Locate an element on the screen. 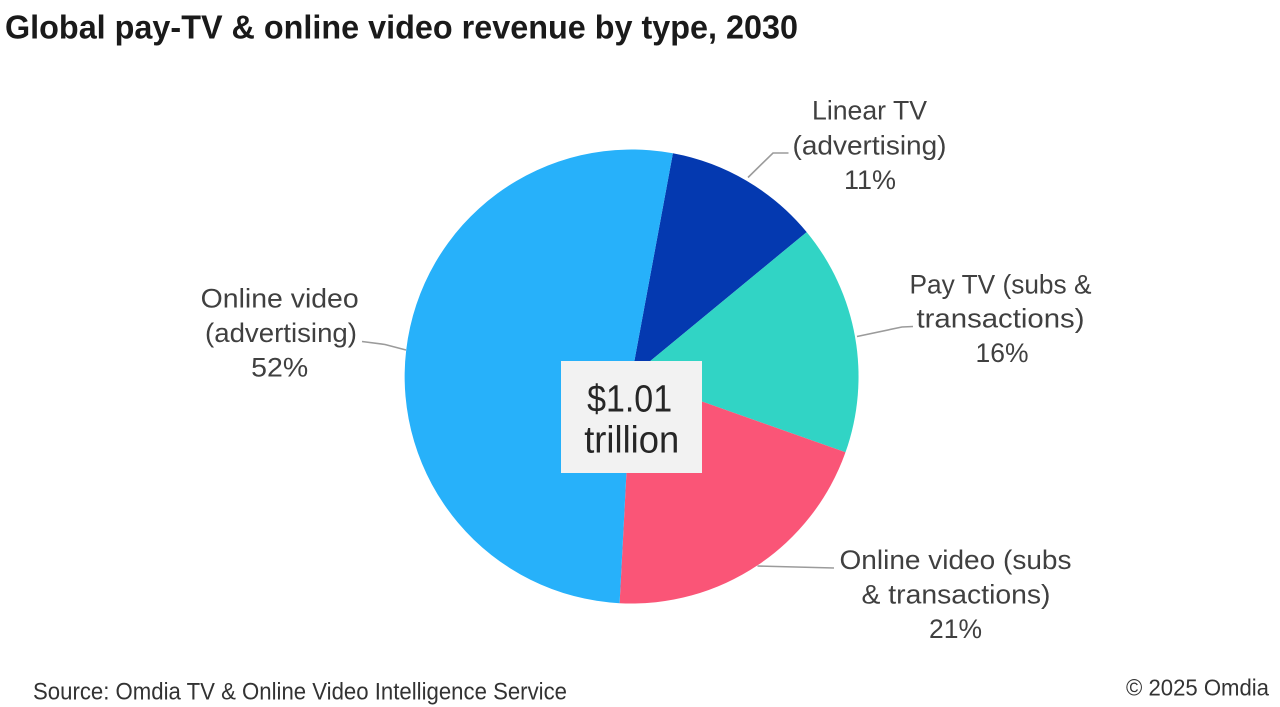 The width and height of the screenshot is (1280, 707). svg-text: Online video (subs is located at coordinates (956, 560).